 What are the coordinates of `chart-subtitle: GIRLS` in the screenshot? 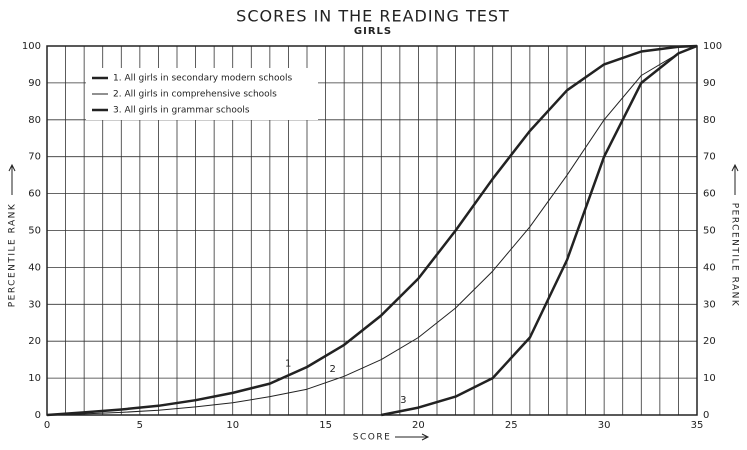 It's located at (373, 31).